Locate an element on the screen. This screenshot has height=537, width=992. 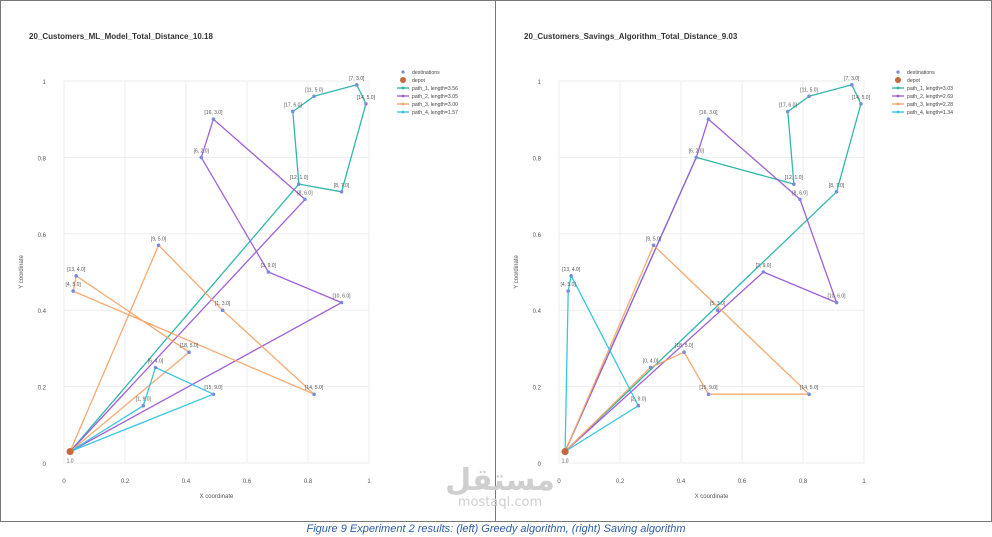
legend-path-3: path_3, length=2.28 is located at coordinates (930, 105).